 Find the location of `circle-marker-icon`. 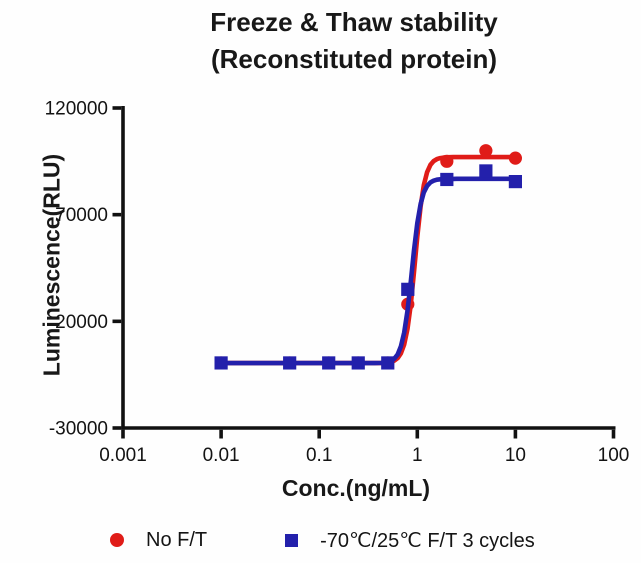

circle-marker-icon is located at coordinates (117, 540).